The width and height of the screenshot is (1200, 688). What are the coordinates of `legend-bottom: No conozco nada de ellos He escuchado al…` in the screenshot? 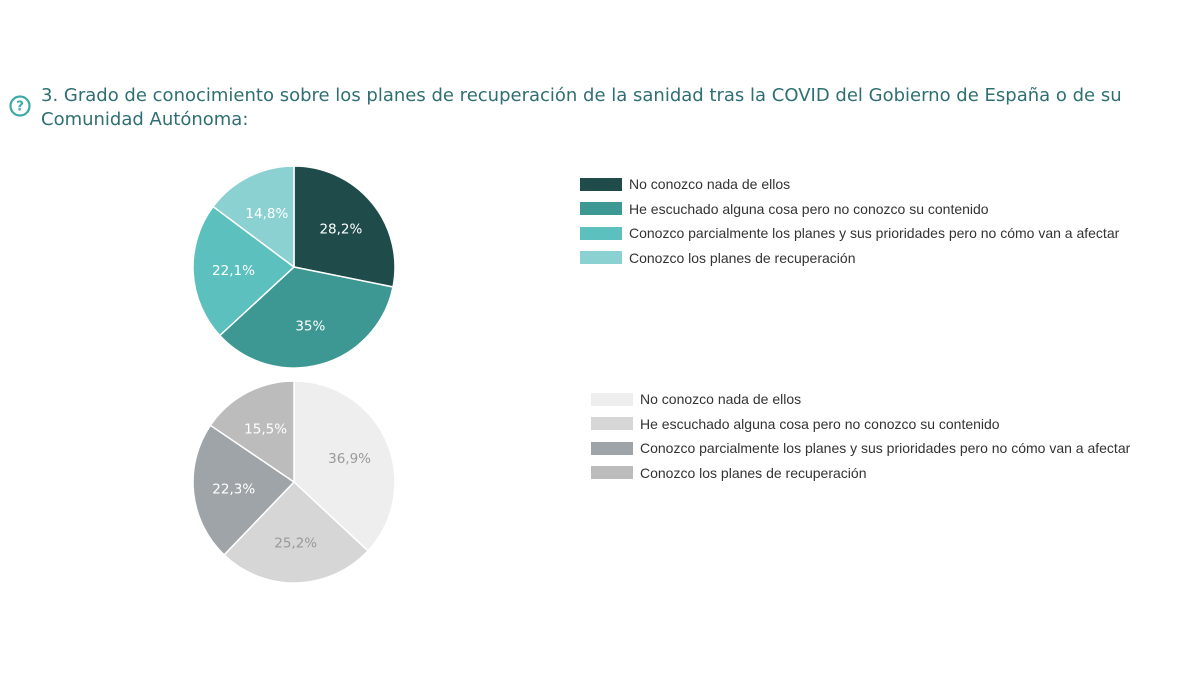 It's located at (860, 436).